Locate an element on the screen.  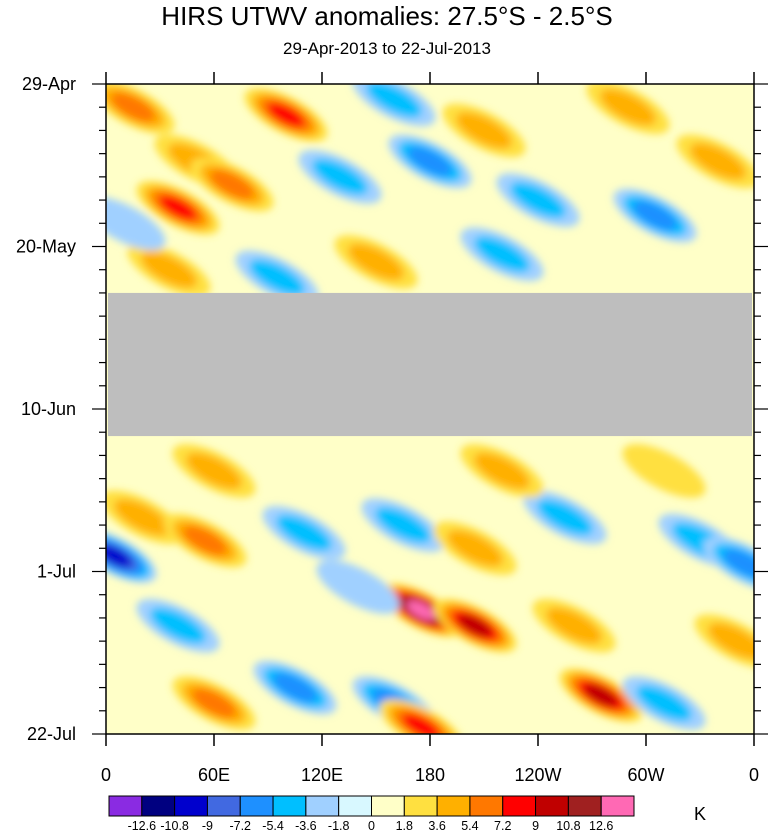
x-tick-label: 120W is located at coordinates (537, 775).